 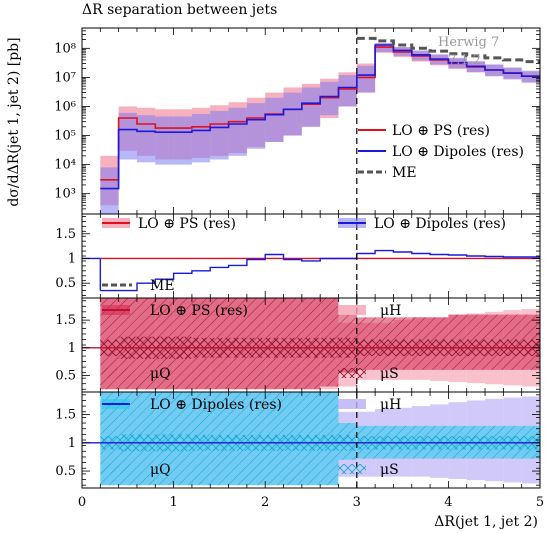 I want to click on ratio-panel: 0.5 1 1.5 LO ⊕ PS (res) LO ⊕ Dipoles (res) ME, so click(x=298, y=256).